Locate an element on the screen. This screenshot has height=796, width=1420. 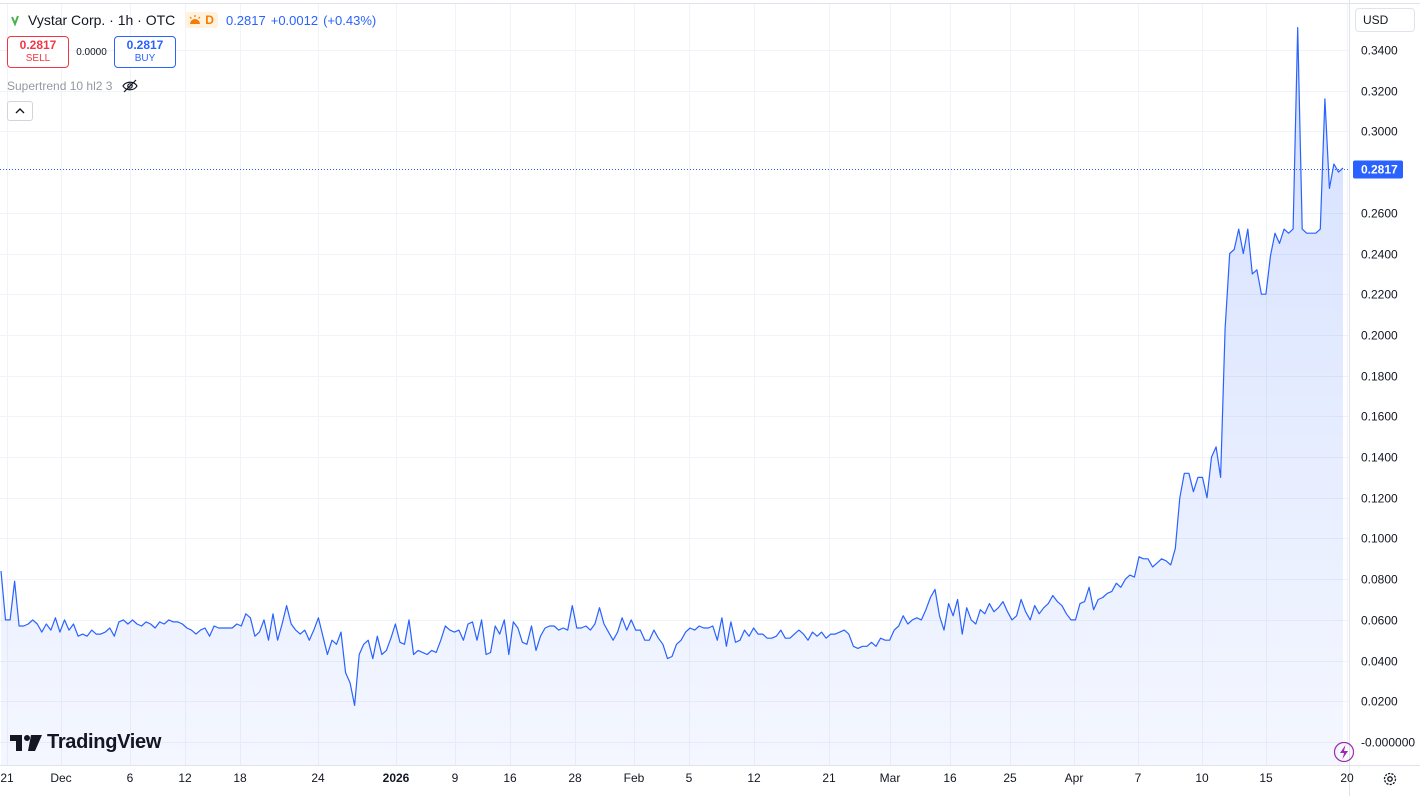
sell-button: 0.2817 SELL is located at coordinates (38, 52).